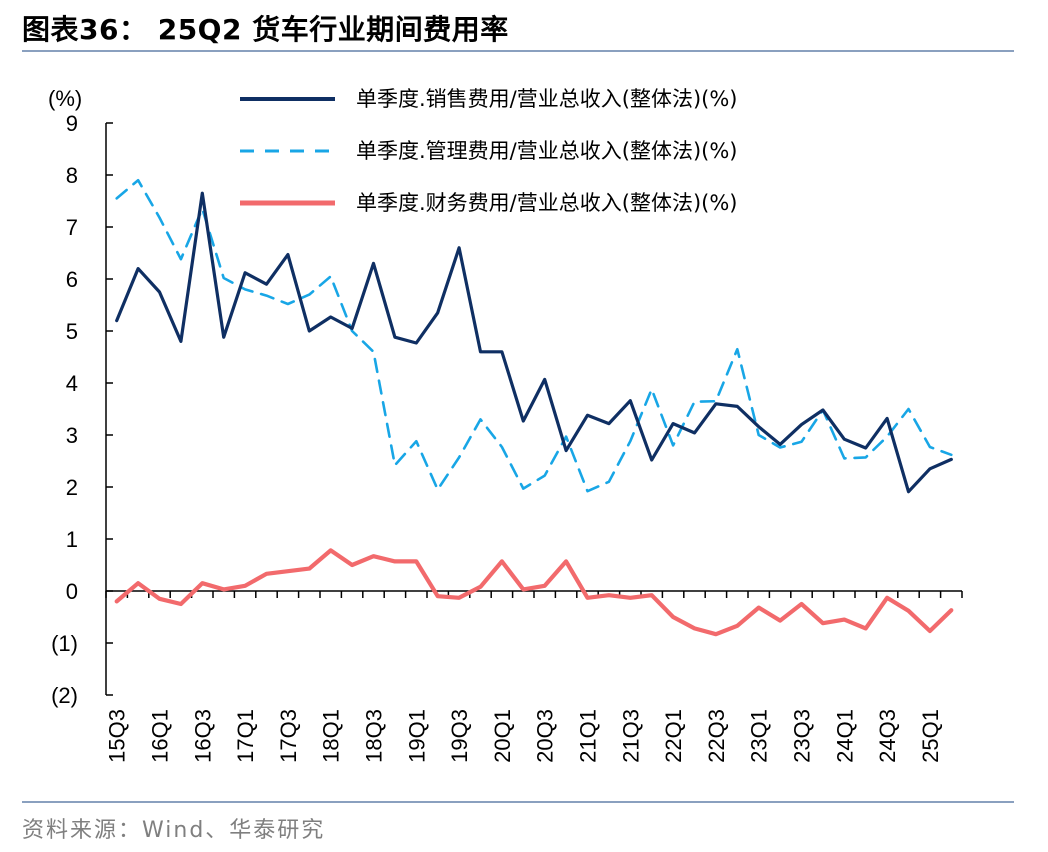 This screenshot has width=1048, height=852. I want to click on y-tick-label: 9, so click(72, 123).